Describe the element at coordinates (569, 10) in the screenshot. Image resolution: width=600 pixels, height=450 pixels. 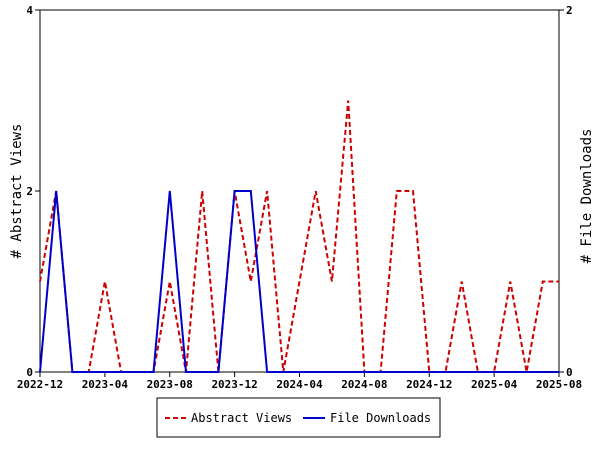
I see `right-tick-label: 2` at that location.